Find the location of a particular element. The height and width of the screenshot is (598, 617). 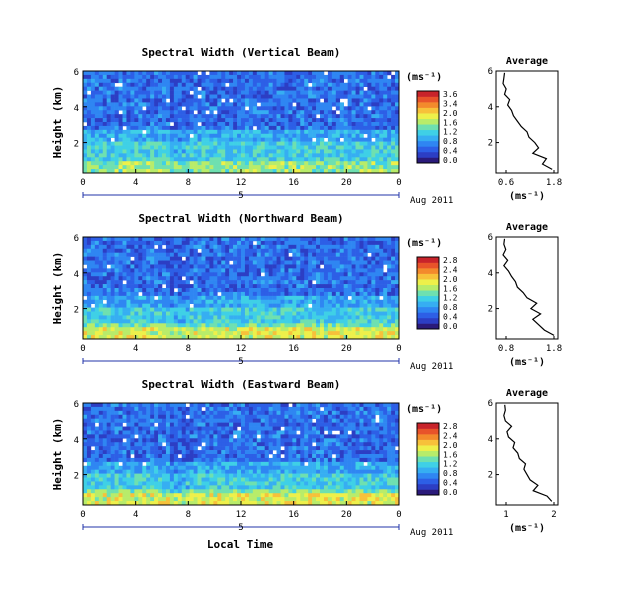

panel-title: Spectral Width (Eastward Beam) is located at coordinates (241, 384).